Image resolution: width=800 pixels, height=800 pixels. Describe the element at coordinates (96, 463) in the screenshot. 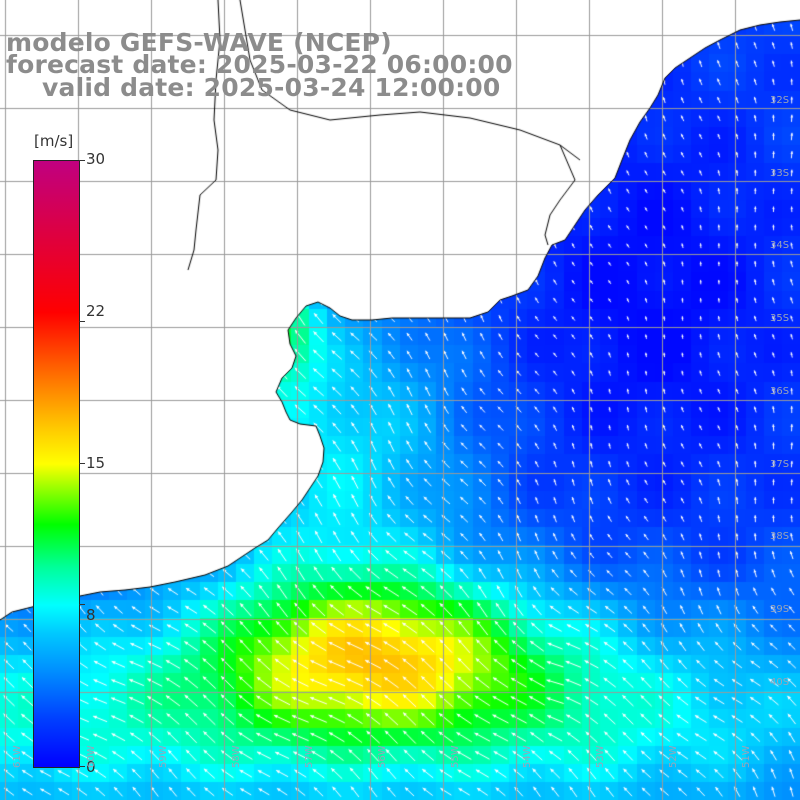

I see `colorbar-tick-15: 15` at that location.